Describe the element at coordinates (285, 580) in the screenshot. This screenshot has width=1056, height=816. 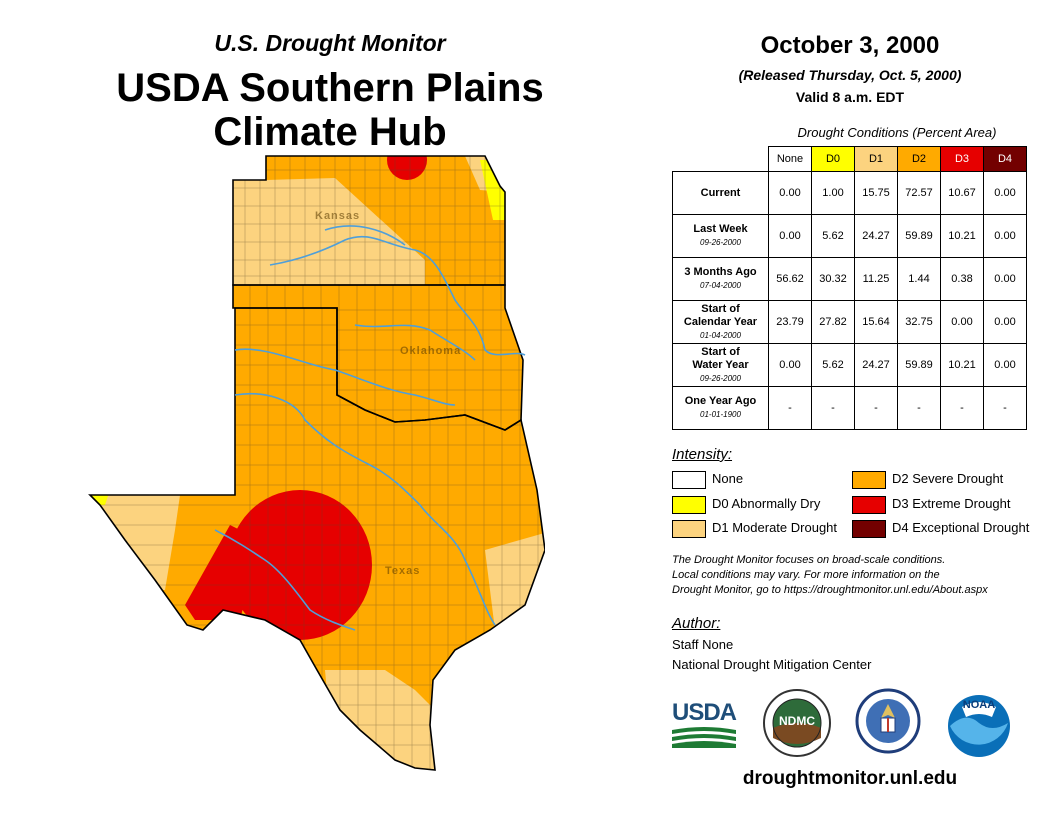
I see `pecos-river` at that location.